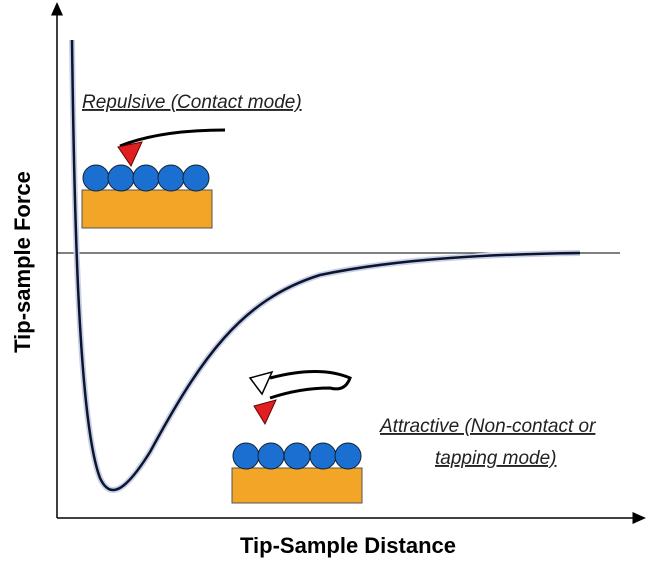 This screenshot has width=659, height=563. Describe the element at coordinates (192, 102) in the screenshot. I see `repulsive-label: Repulsive (Contact mode)` at that location.